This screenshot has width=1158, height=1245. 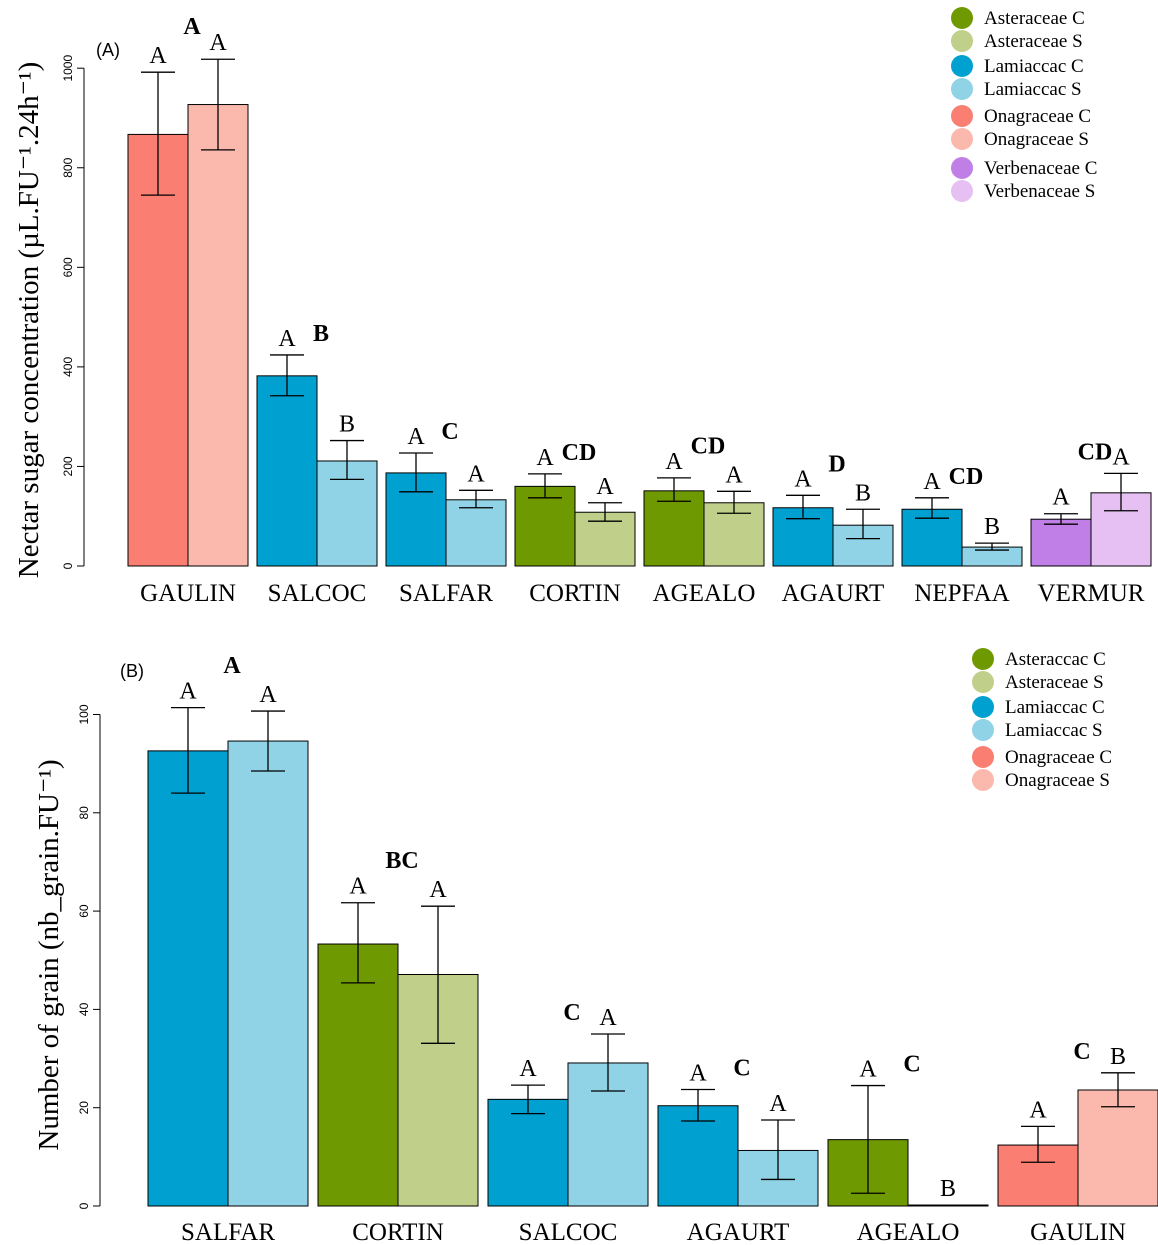 What do you see at coordinates (948, 1205) in the screenshot?
I see `bar-b-agealo-s` at bounding box center [948, 1205].